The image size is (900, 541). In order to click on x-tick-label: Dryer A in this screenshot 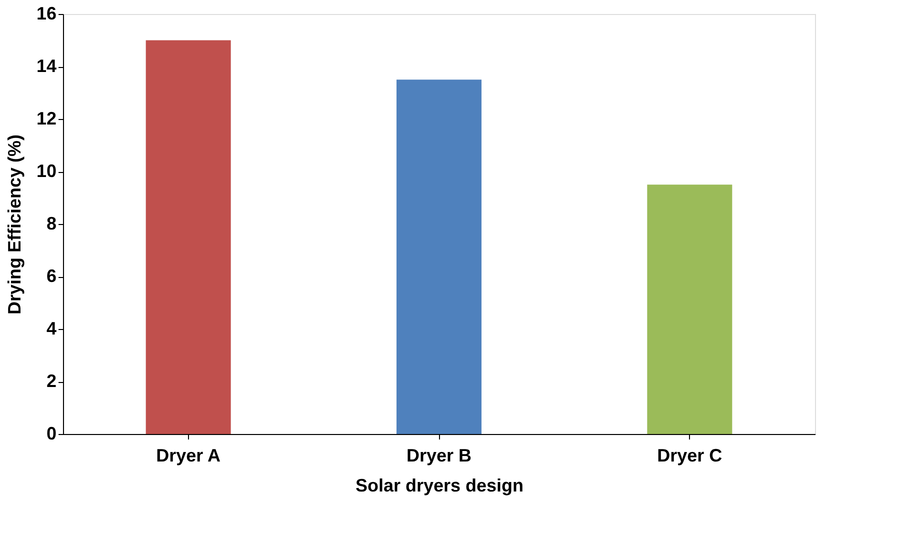, I will do `click(188, 456)`.